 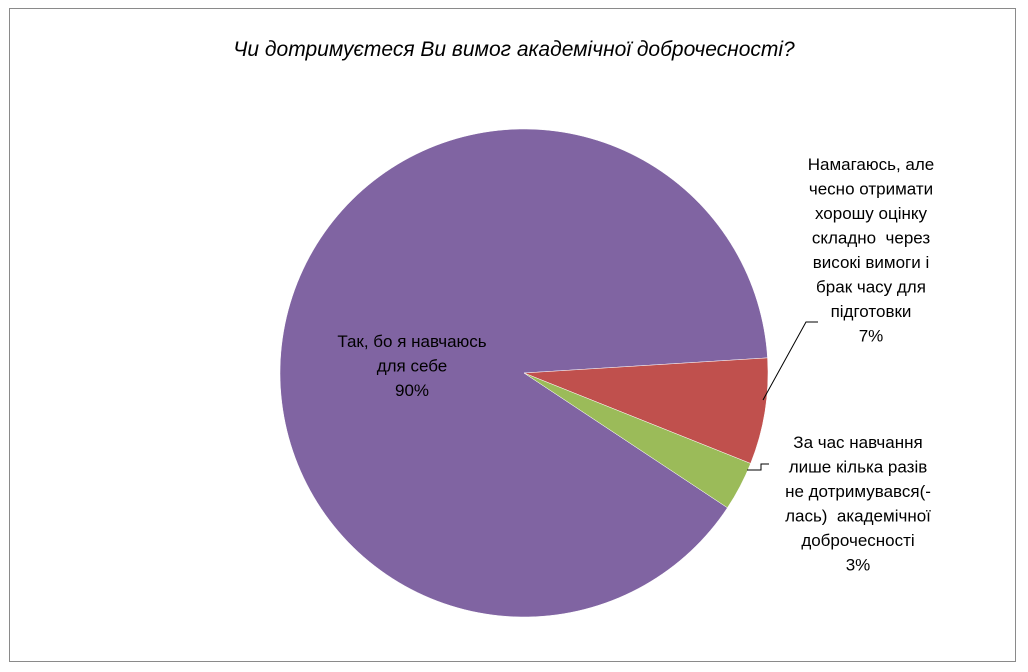 What do you see at coordinates (646, 410) in the screenshot?
I see `slice-trying-but-hard` at bounding box center [646, 410].